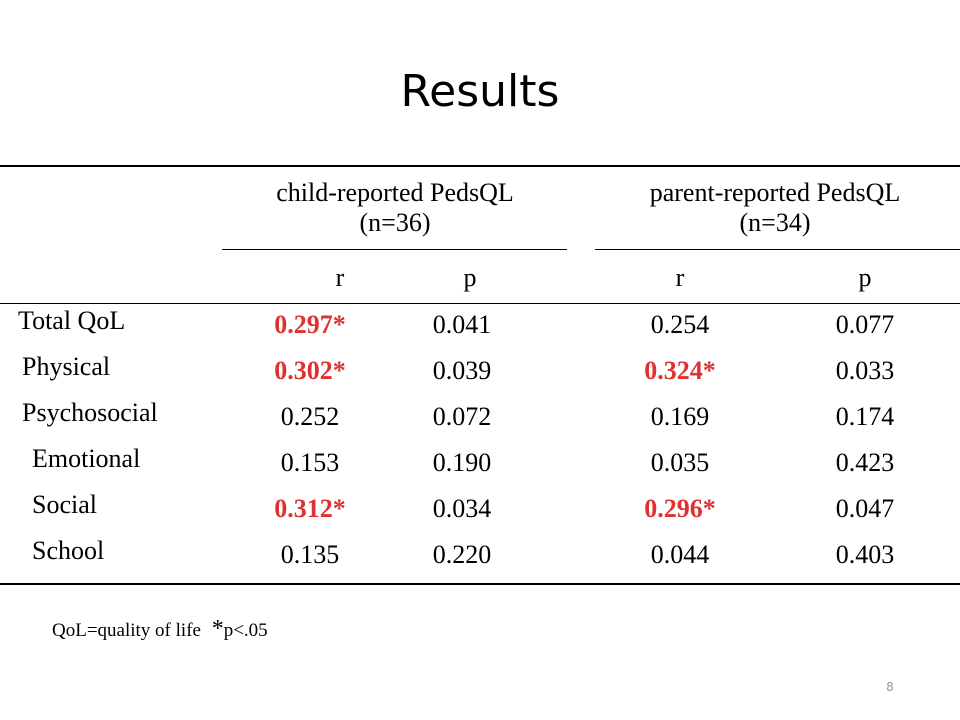  What do you see at coordinates (865, 416) in the screenshot?
I see `table-cell: 0.174` at bounding box center [865, 416].